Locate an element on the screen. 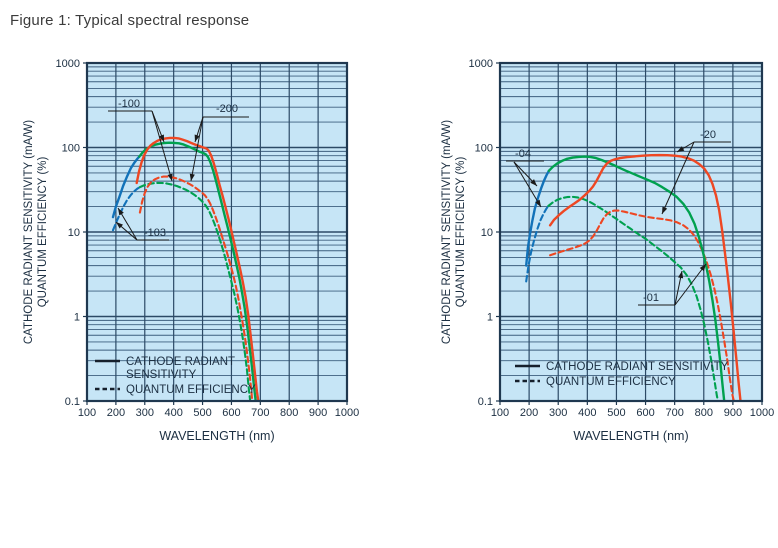  series--200-qe is located at coordinates (196, 288).